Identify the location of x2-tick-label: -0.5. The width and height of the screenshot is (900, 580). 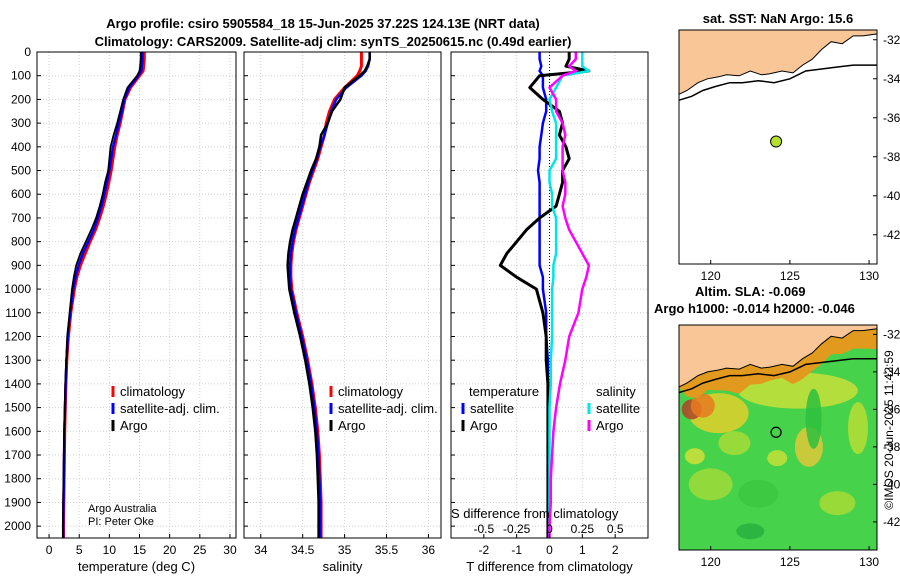
(483, 529).